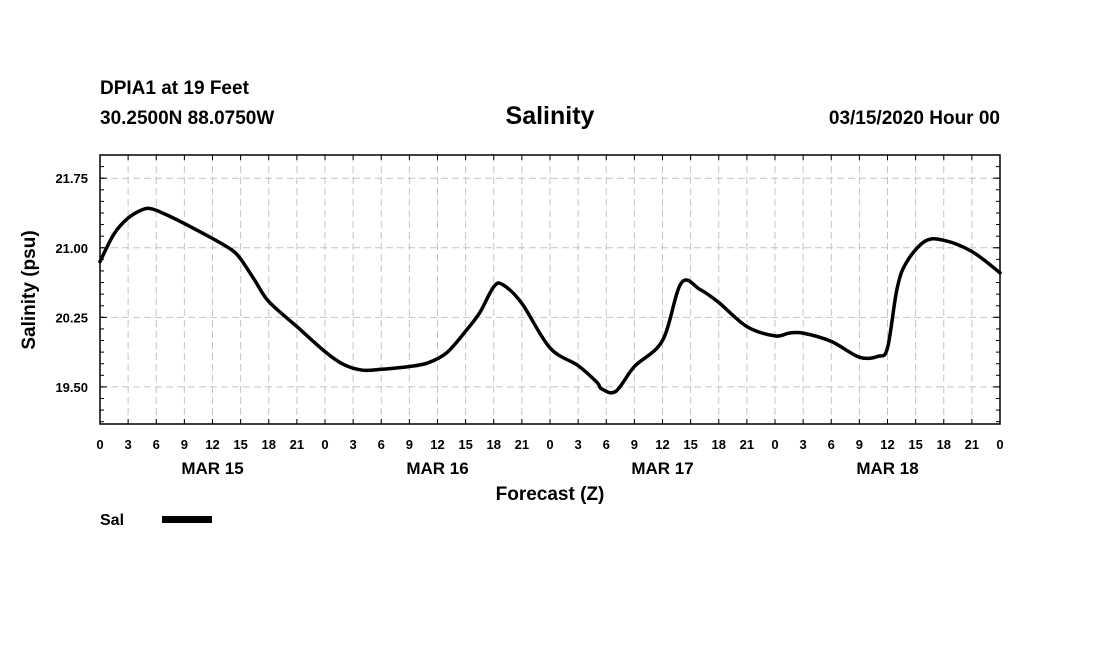  I want to click on legend: Sal, so click(156, 520).